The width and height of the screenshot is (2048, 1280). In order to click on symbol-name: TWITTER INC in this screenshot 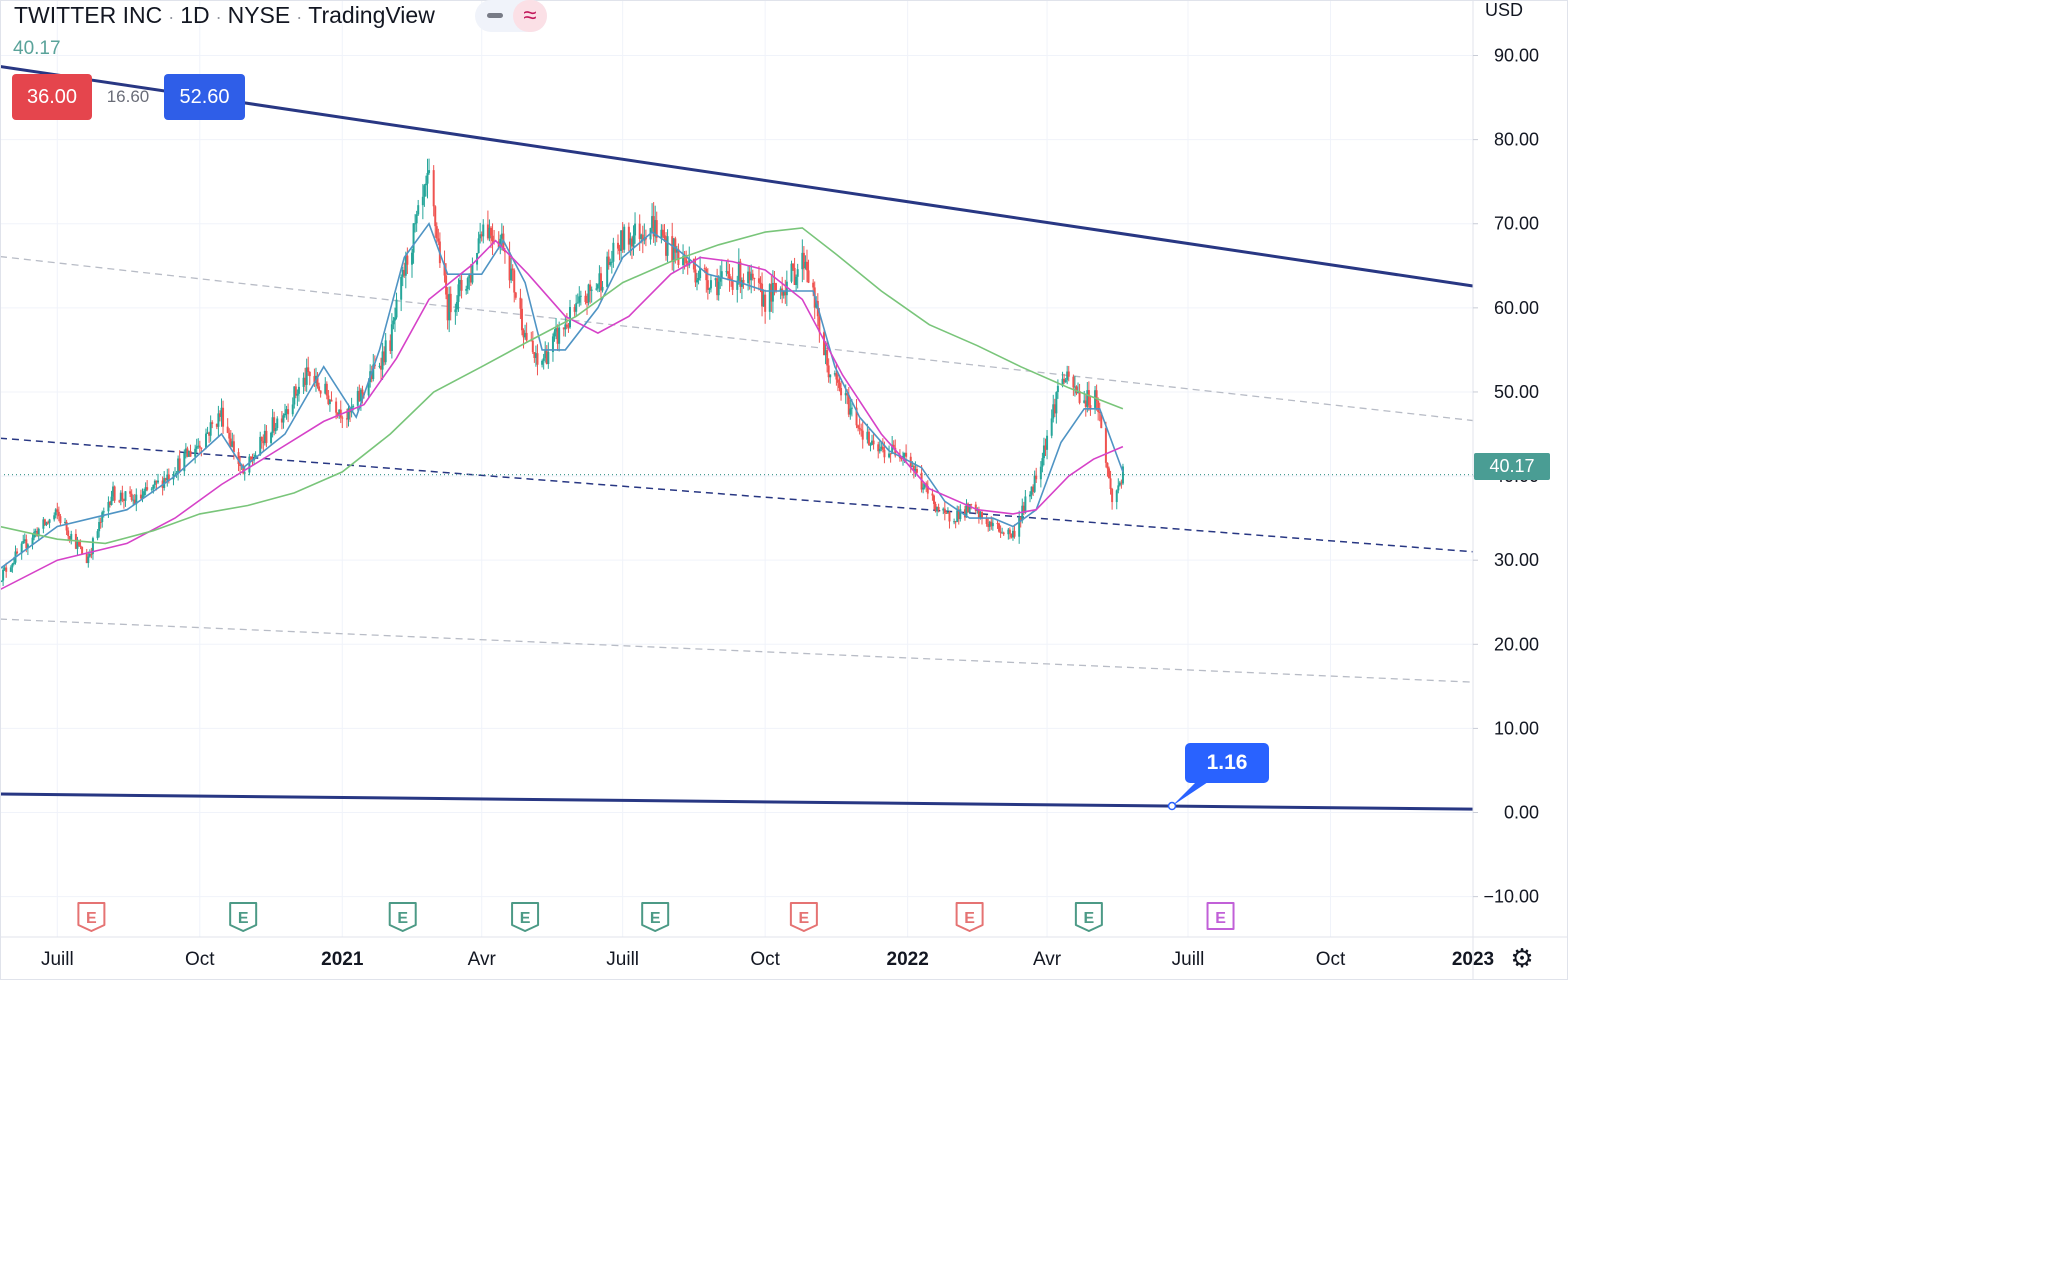, I will do `click(88, 15)`.